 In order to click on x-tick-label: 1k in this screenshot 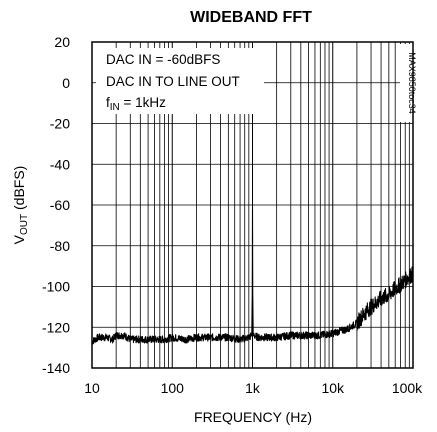, I will do `click(253, 388)`.